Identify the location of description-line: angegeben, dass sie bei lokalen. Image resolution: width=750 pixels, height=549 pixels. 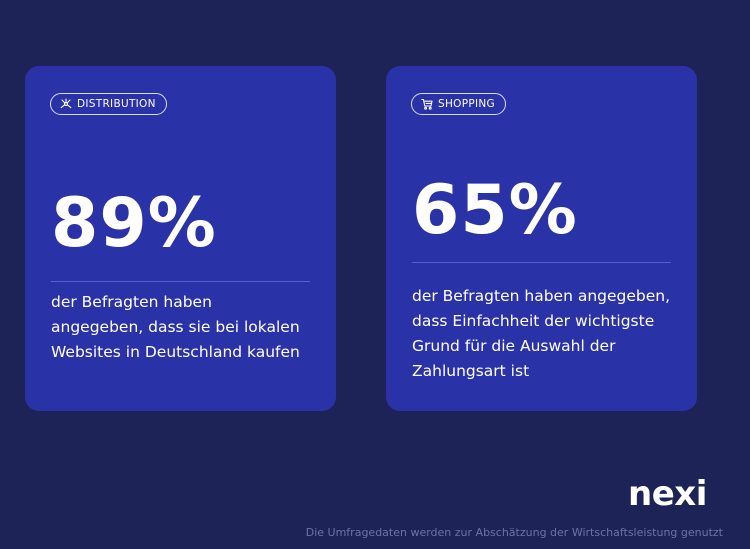
(175, 327).